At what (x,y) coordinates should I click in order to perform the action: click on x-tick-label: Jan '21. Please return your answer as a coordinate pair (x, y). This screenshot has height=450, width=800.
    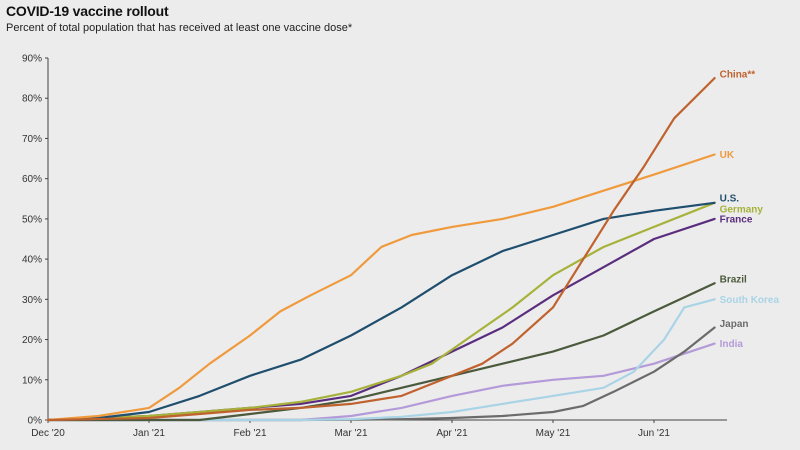
    Looking at the image, I should click on (149, 433).